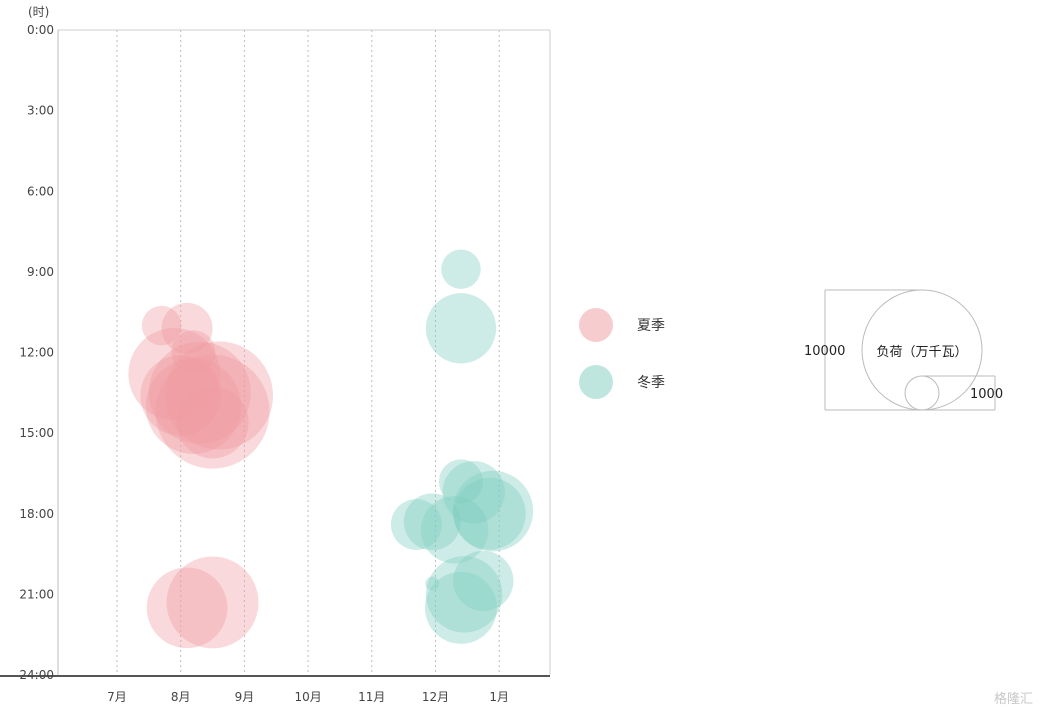 The width and height of the screenshot is (1041, 713). What do you see at coordinates (40, 30) in the screenshot?
I see `y-tick-label: 0:00` at bounding box center [40, 30].